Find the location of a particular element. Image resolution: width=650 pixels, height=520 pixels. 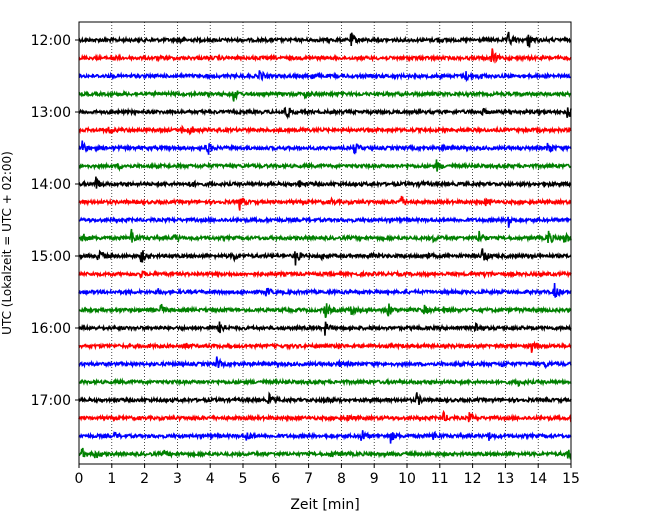

x-tick-label: 10 is located at coordinates (407, 479).